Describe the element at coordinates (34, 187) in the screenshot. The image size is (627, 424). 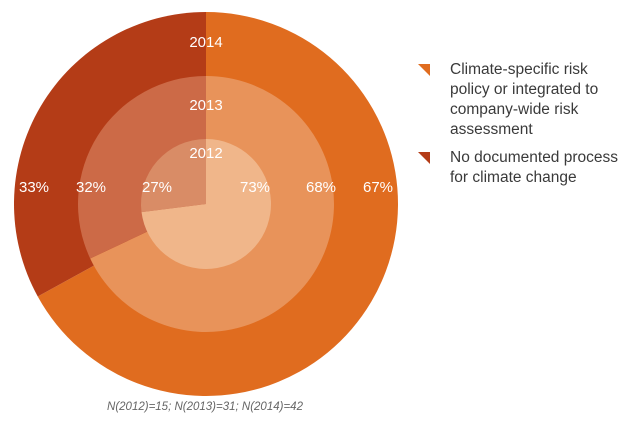
I see `pct-label-2014-no-documented: 33%` at that location.